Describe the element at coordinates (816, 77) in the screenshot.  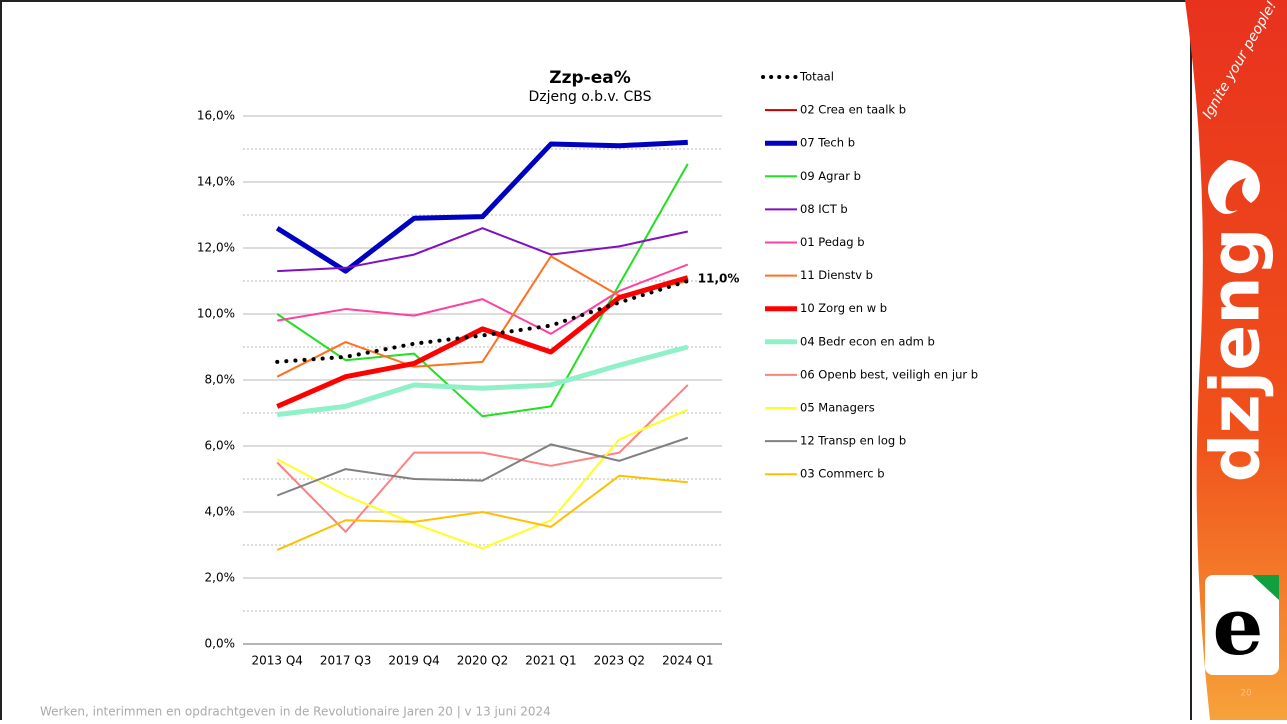
I see `legend-label: Totaal` at that location.